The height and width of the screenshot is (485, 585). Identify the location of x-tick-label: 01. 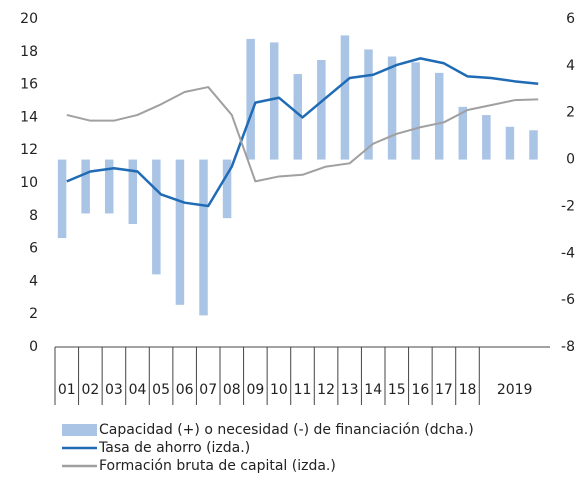
(67, 390).